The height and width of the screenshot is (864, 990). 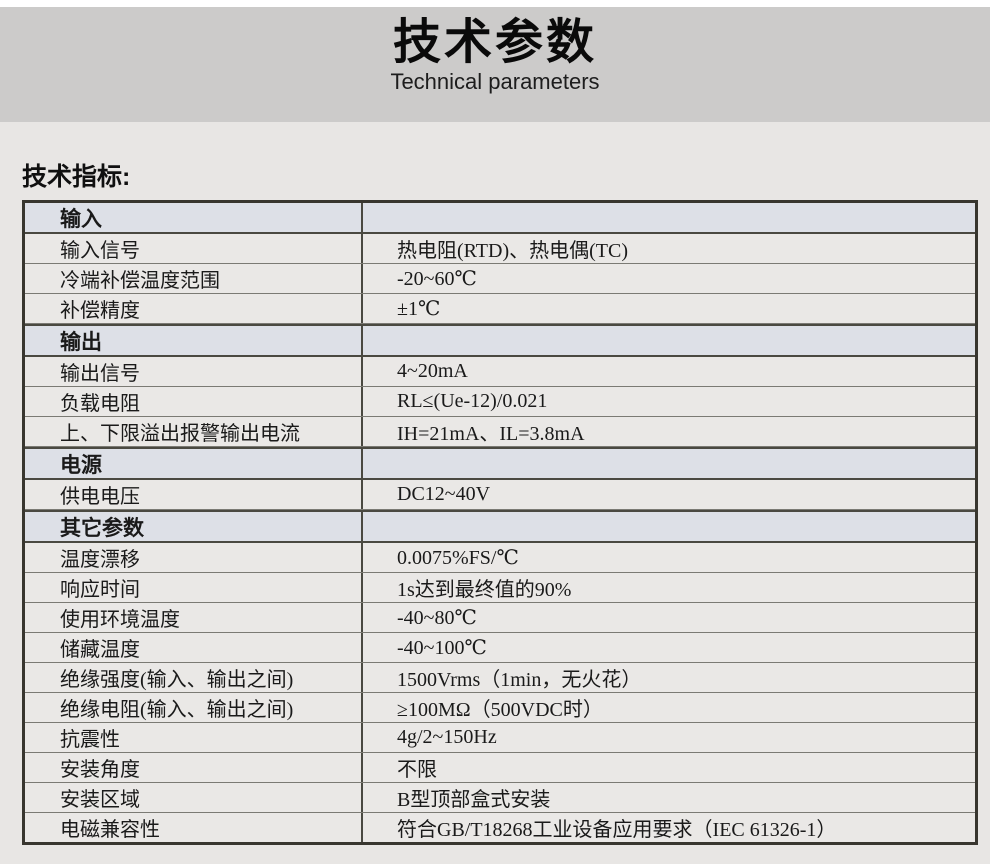 What do you see at coordinates (194, 431) in the screenshot?
I see `row-label: 上、下限溢出报警输出电流` at bounding box center [194, 431].